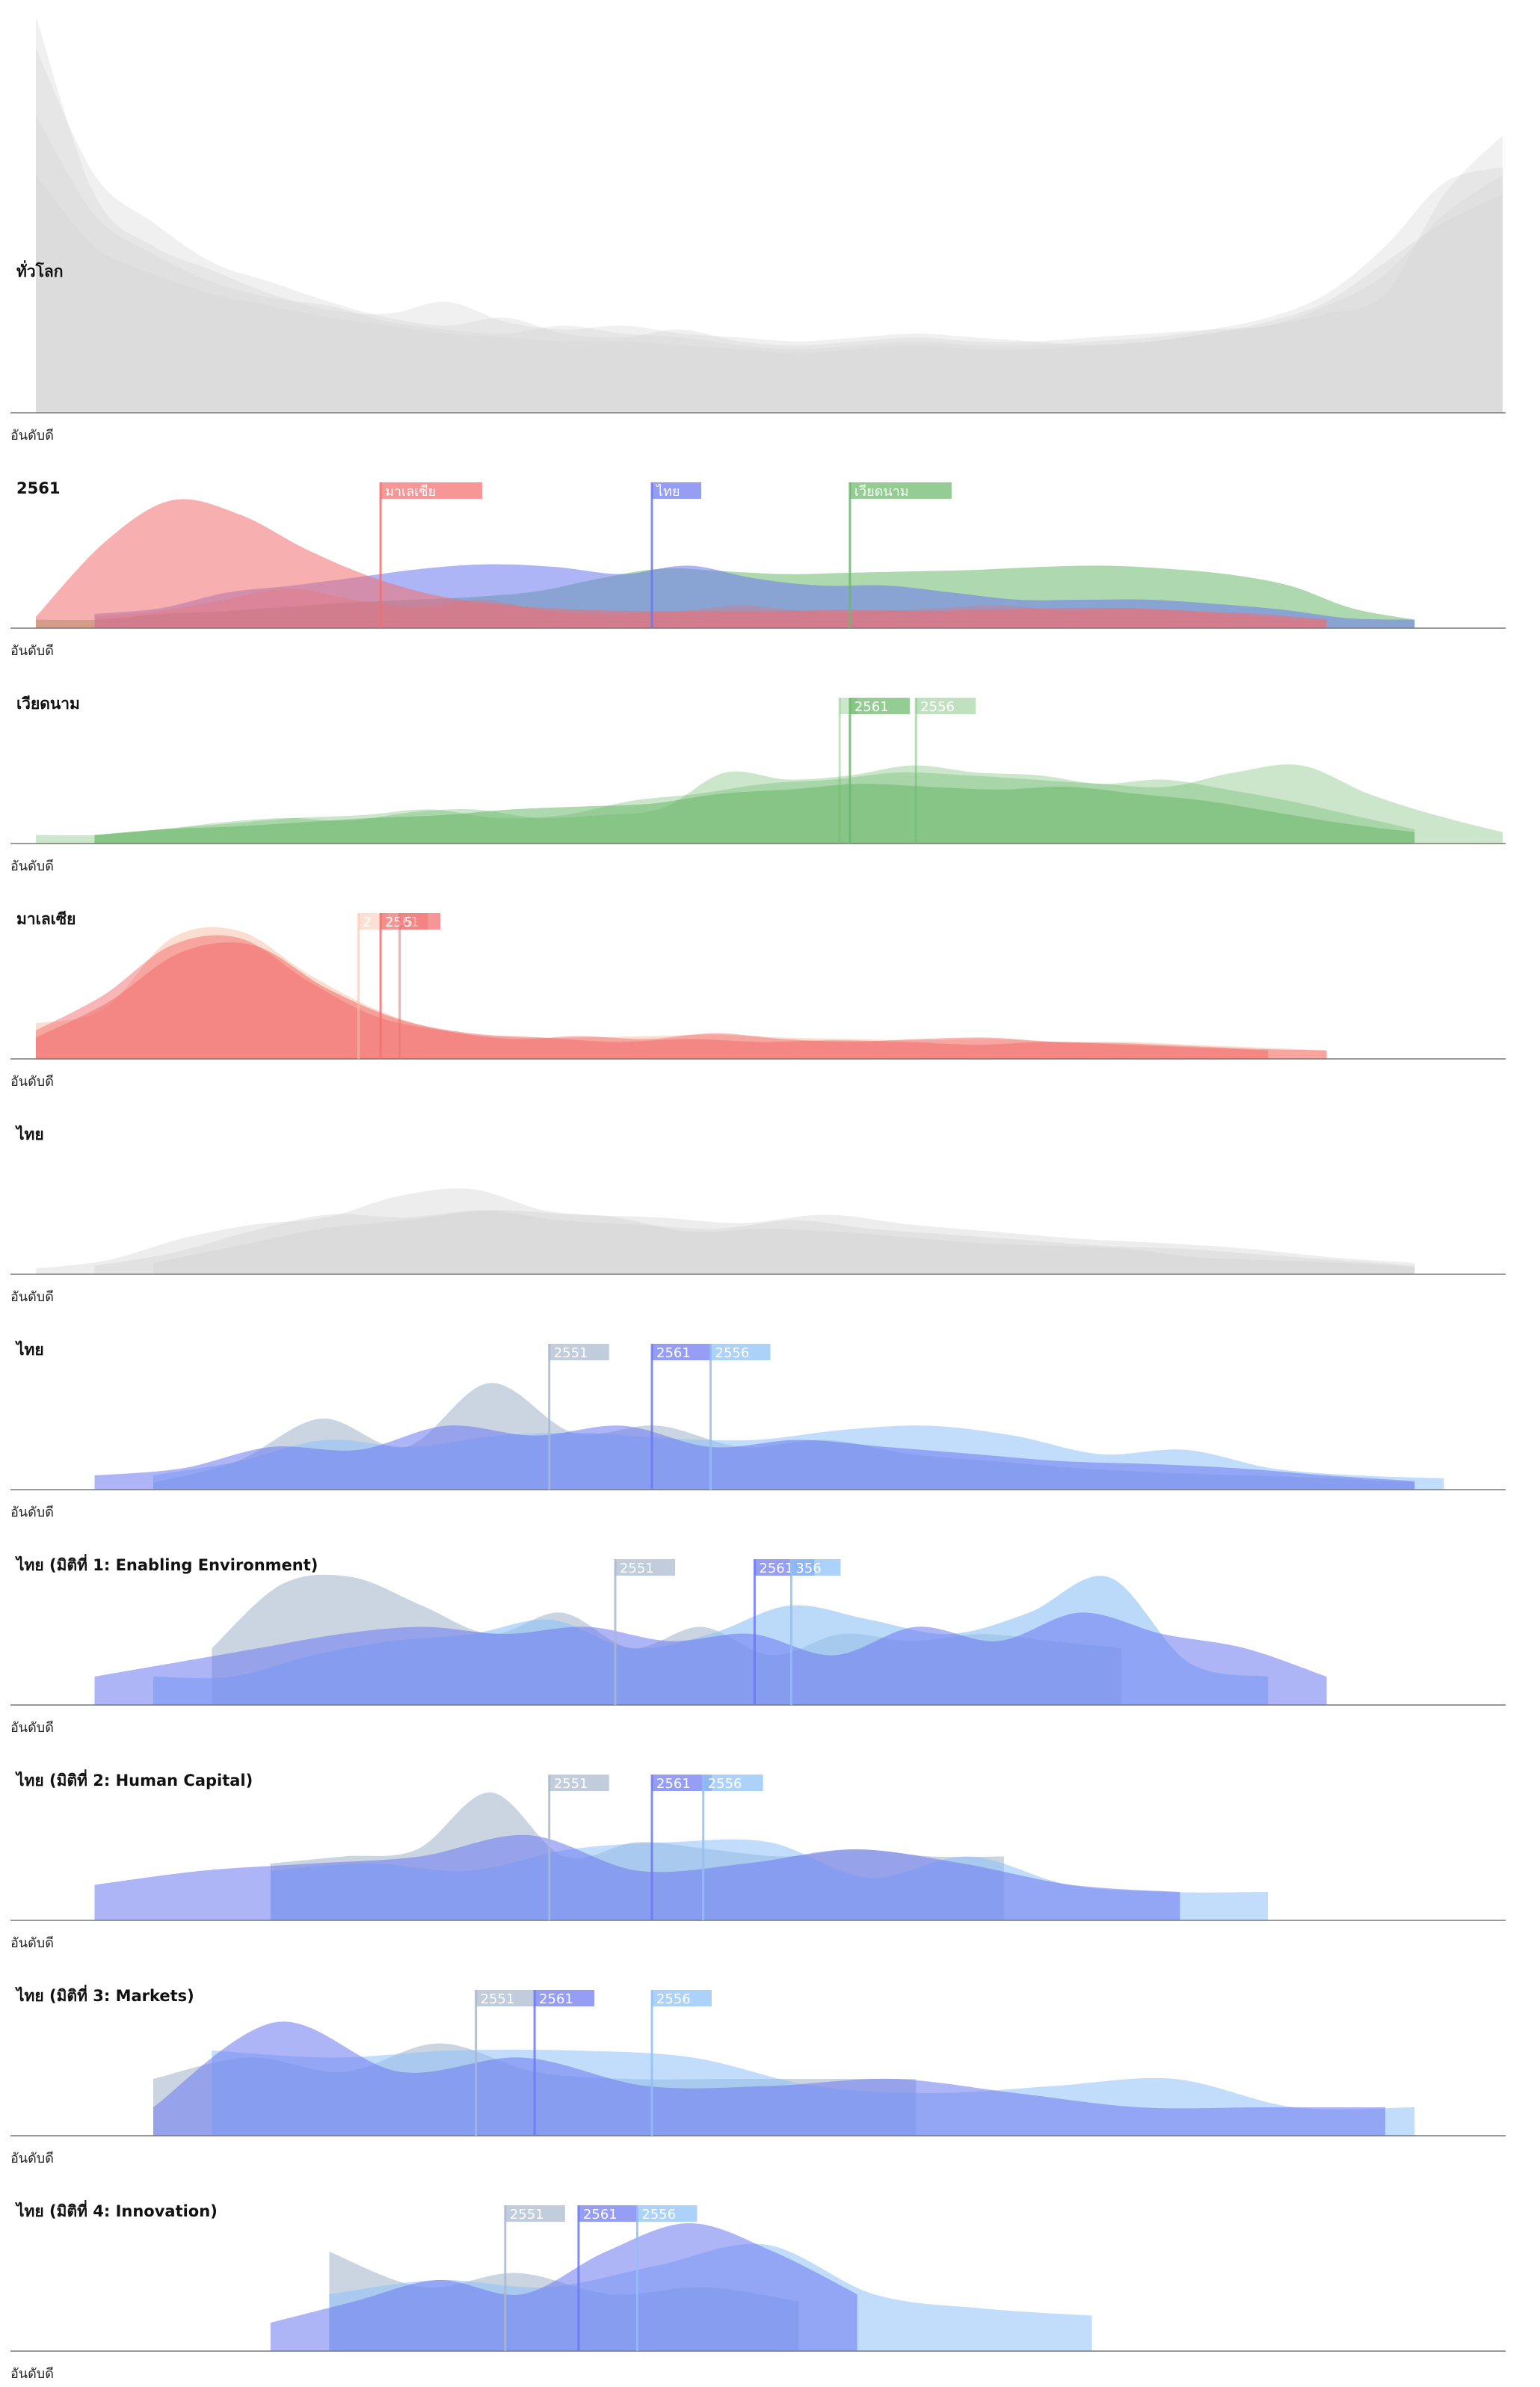 The image size is (1540, 2387). What do you see at coordinates (134, 1779) in the screenshot?
I see `panel-title: ไทย (มิติที่ 2: Human Capital)` at bounding box center [134, 1779].